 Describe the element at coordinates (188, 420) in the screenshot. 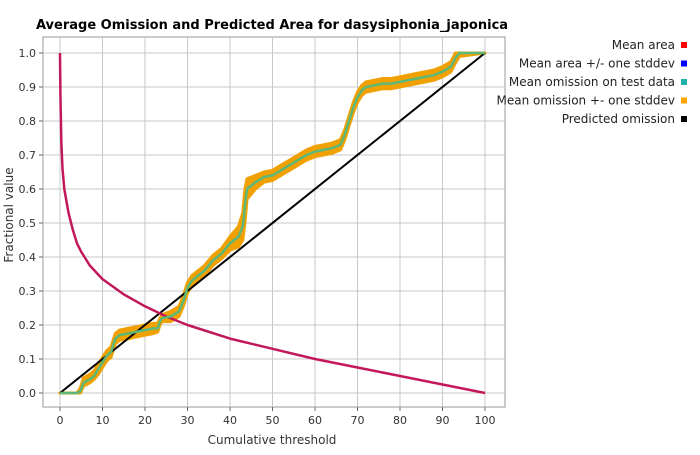

I see `x-tick-label: 30` at that location.